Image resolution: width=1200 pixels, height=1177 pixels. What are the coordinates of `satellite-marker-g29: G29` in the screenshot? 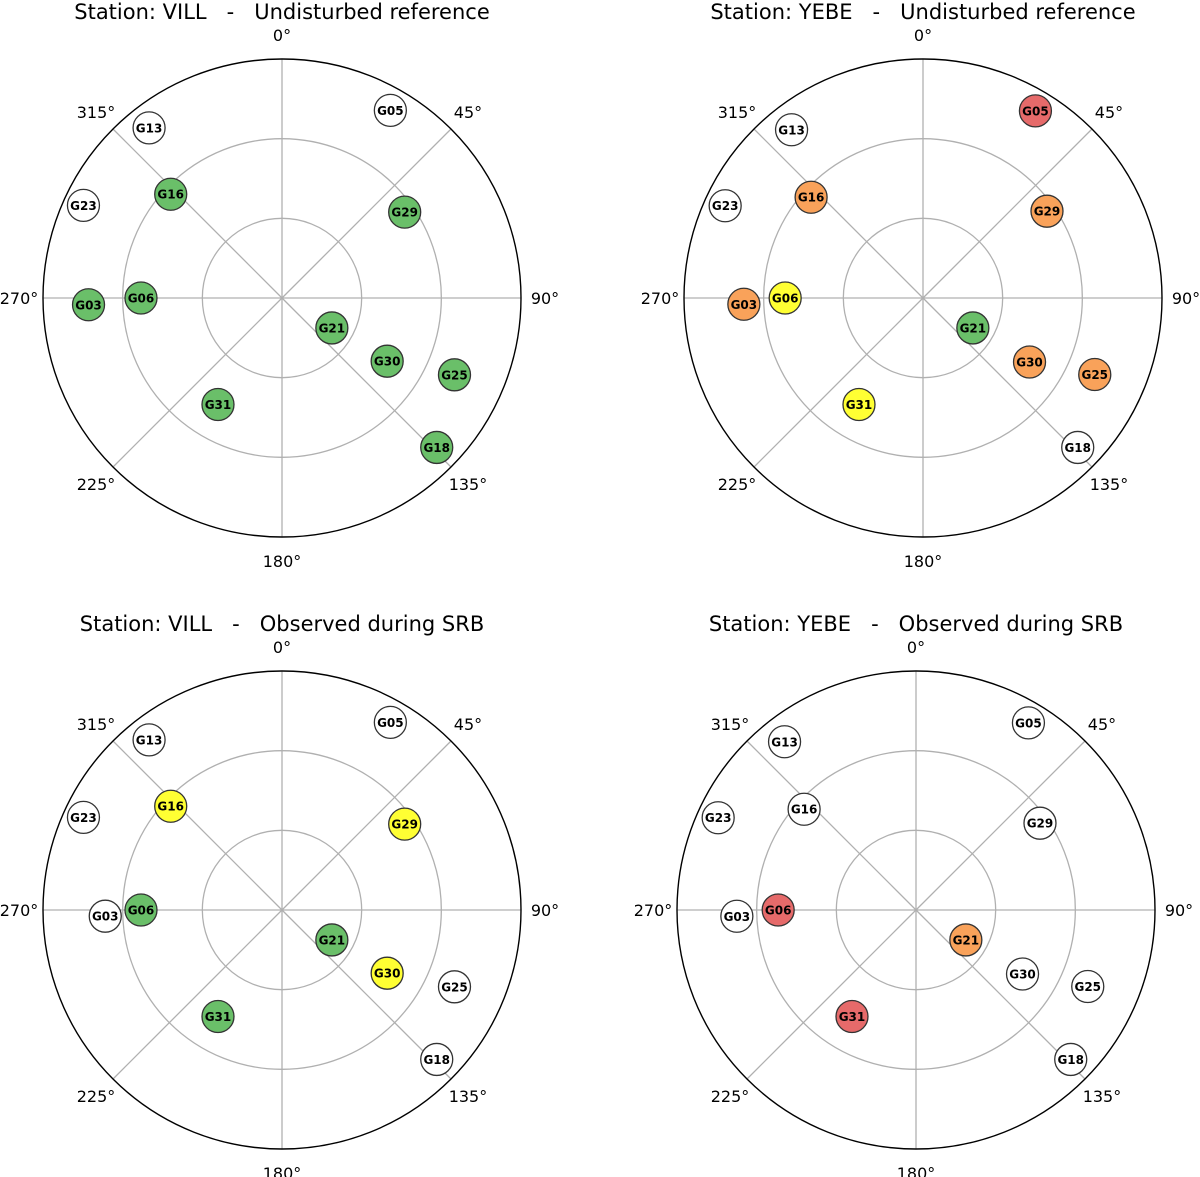 It's located at (405, 824).